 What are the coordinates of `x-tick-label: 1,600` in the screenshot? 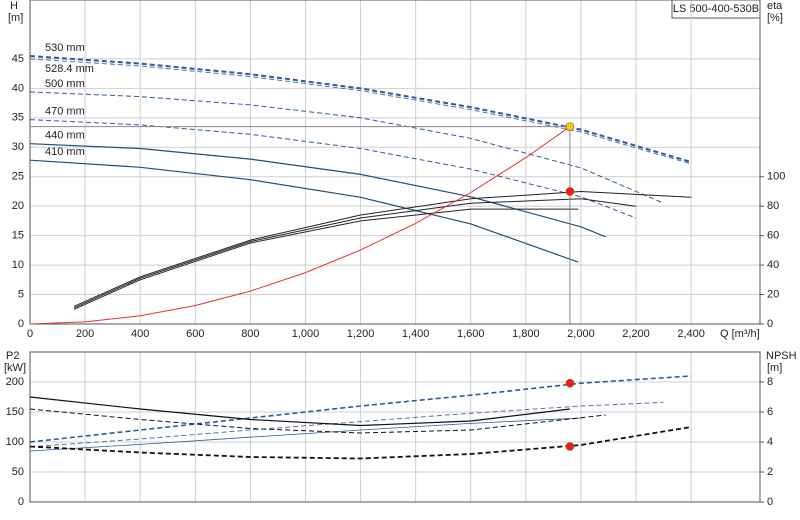 It's located at (471, 334).